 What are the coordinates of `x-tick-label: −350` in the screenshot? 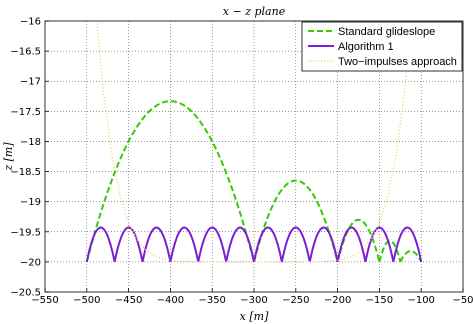 It's located at (211, 300).